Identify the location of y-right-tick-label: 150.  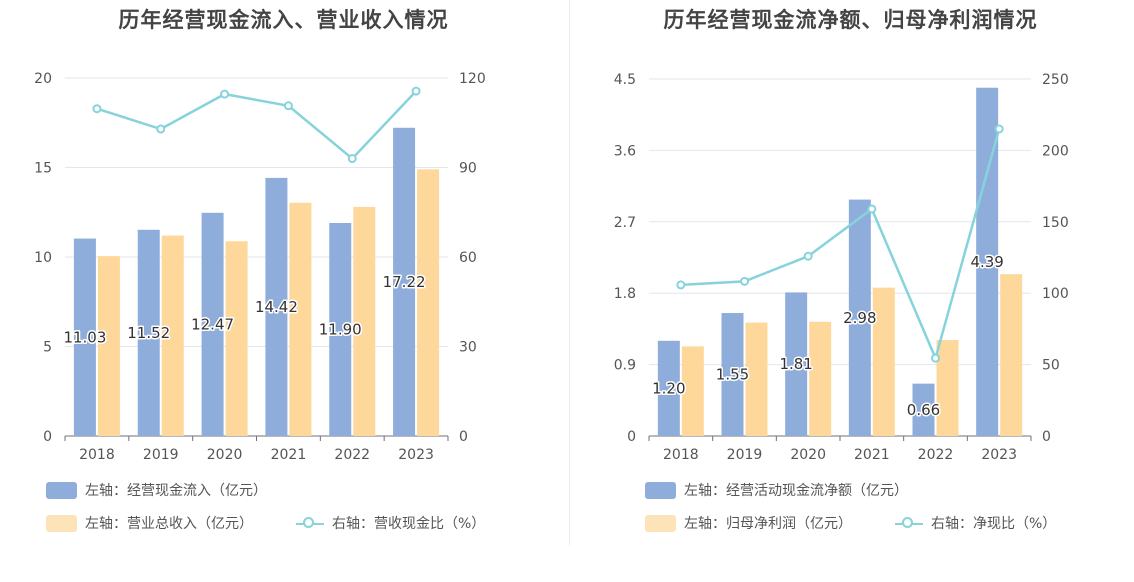
(1055, 223).